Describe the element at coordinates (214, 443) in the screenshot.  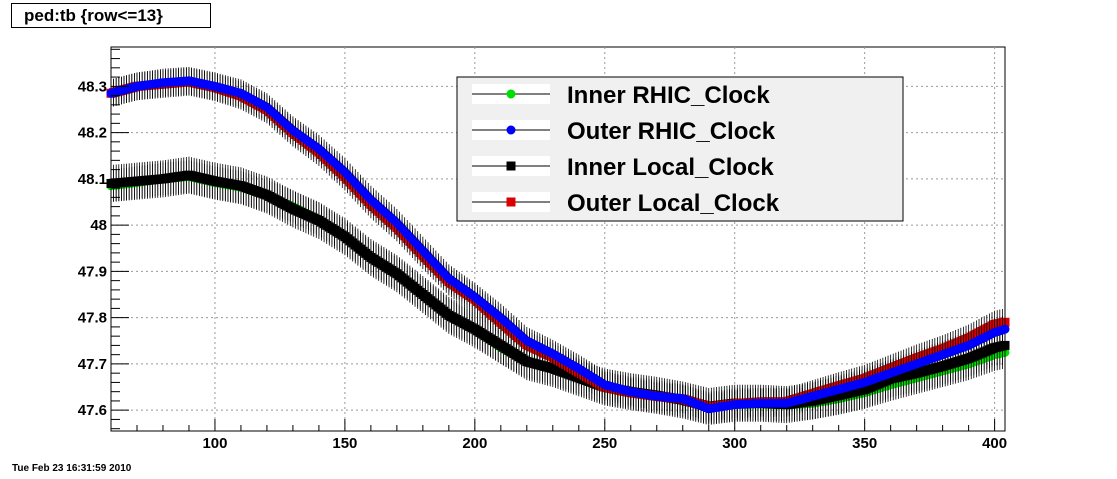
I see `x-tick-label: 100` at that location.